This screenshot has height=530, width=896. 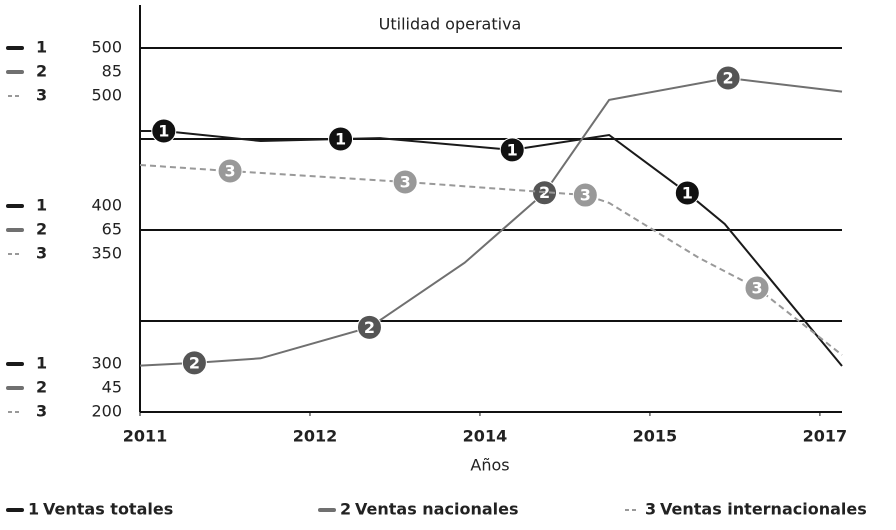 What do you see at coordinates (112, 387) in the screenshot?
I see `y-tick-label: 45` at bounding box center [112, 387].